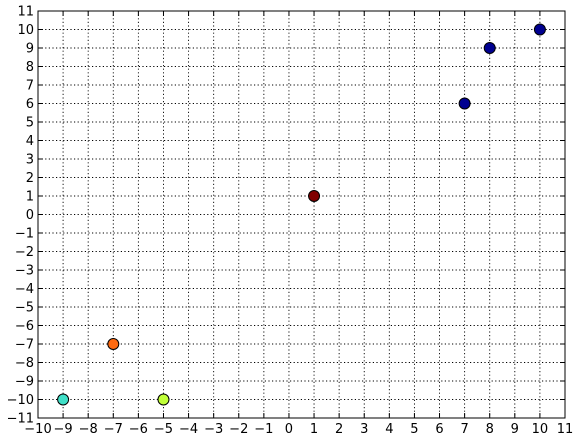 The width and height of the screenshot is (578, 437). Describe the element at coordinates (163, 429) in the screenshot. I see `x-tick-label: −5` at that location.